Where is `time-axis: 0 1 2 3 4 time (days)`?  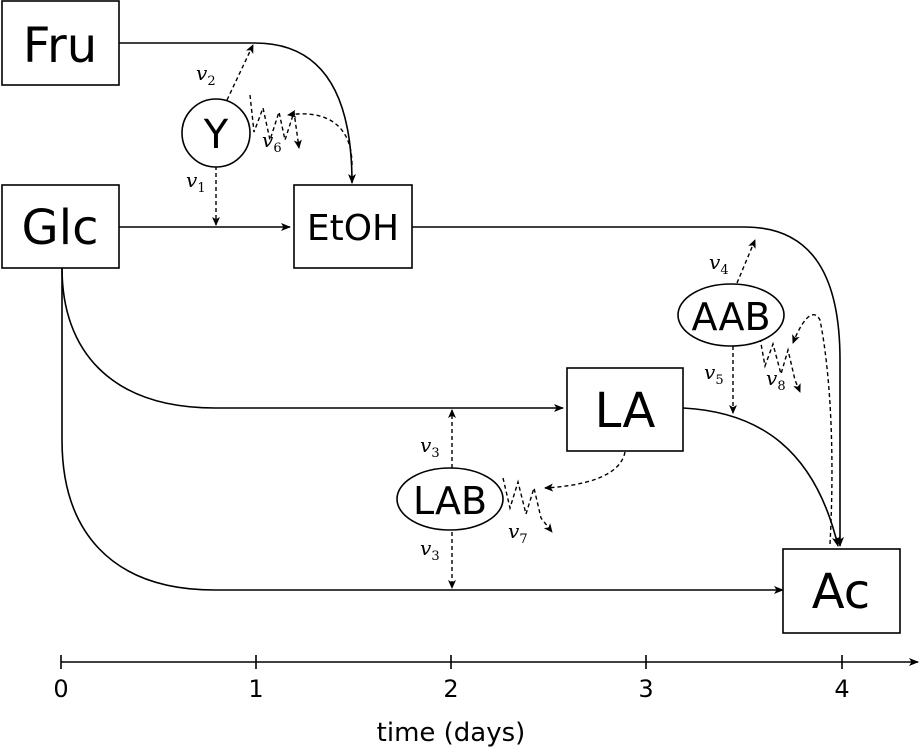
time-axis: 0 1 2 3 4 time (days) is located at coordinates (486, 701).